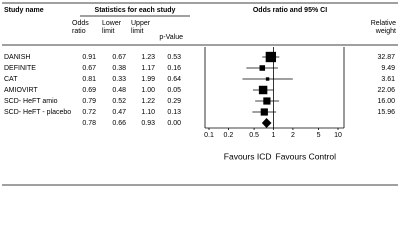 The width and height of the screenshot is (400, 240). I want to click on study-header: Study name, so click(24, 10).